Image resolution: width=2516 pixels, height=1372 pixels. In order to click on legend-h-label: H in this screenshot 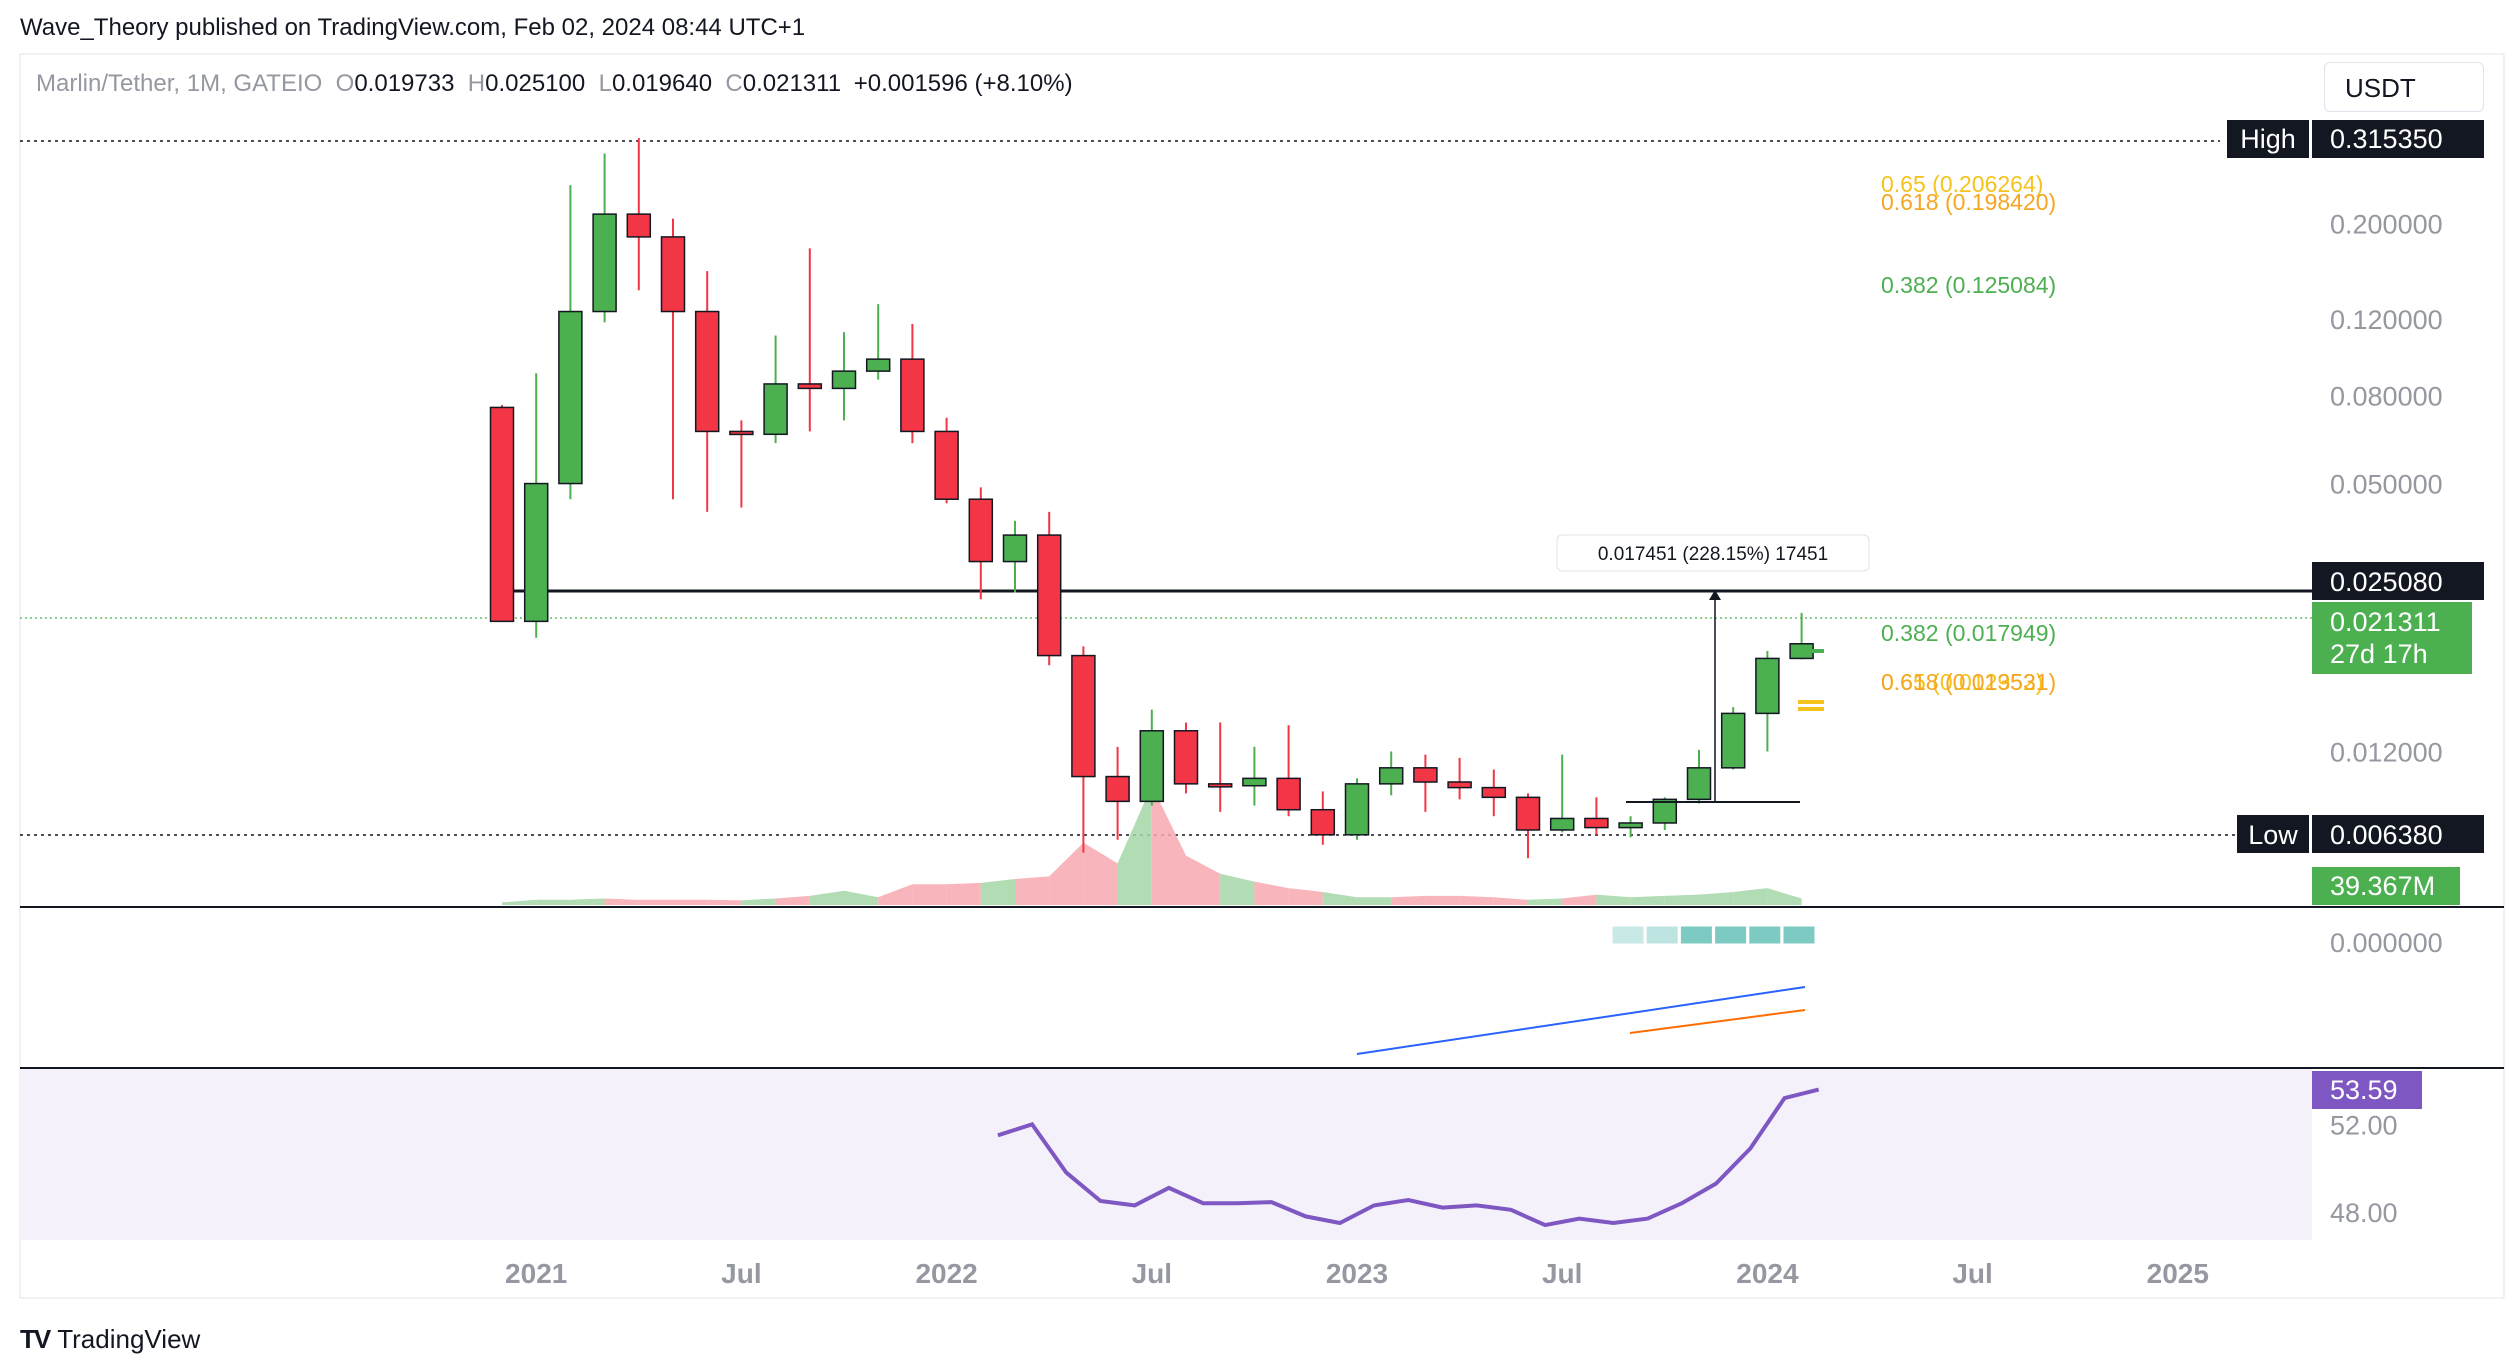, I will do `click(476, 83)`.